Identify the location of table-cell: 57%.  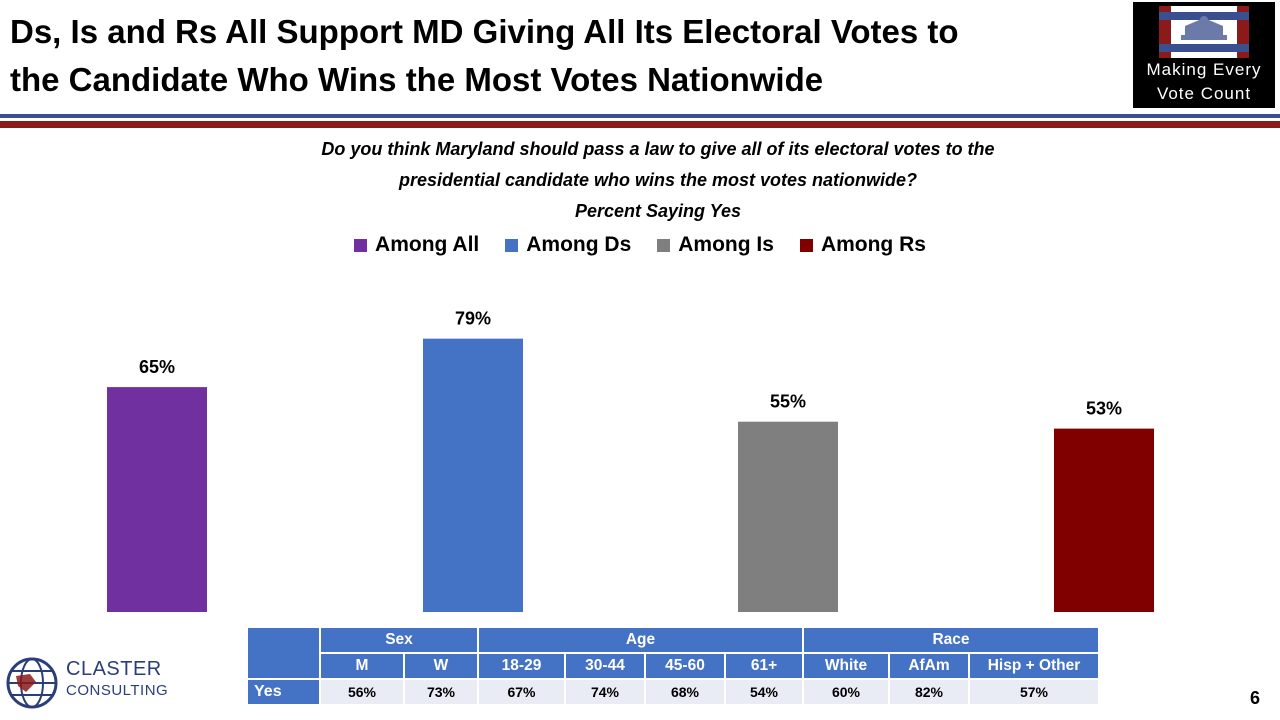
(1034, 692).